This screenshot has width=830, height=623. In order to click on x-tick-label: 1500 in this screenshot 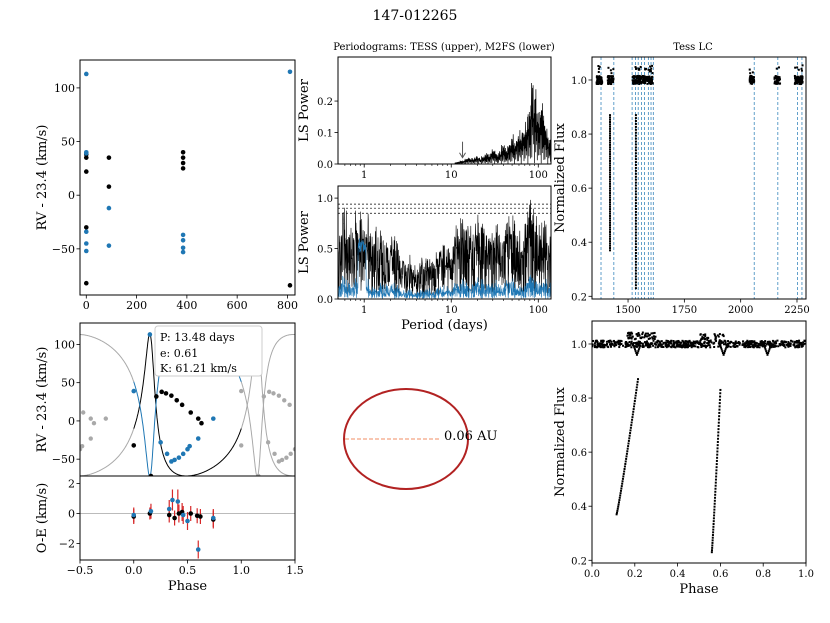, I will do `click(627, 310)`.